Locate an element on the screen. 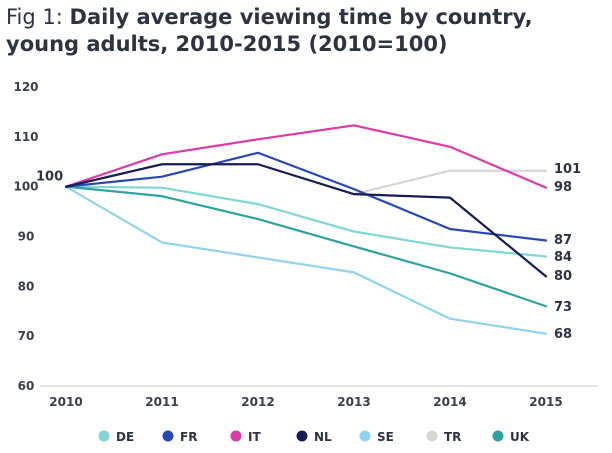  end-label-se: 68 is located at coordinates (563, 334).